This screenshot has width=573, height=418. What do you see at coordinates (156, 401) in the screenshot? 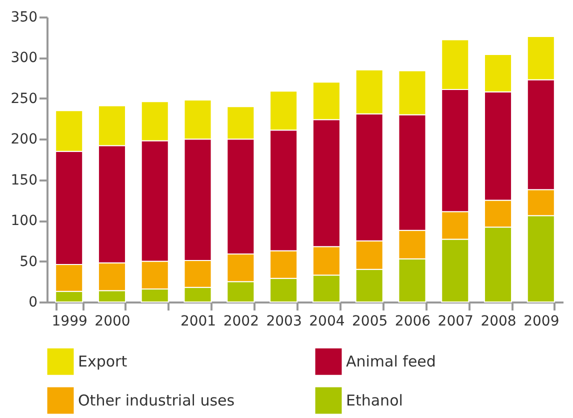
I see `legend-label: Other industrial uses` at bounding box center [156, 401].